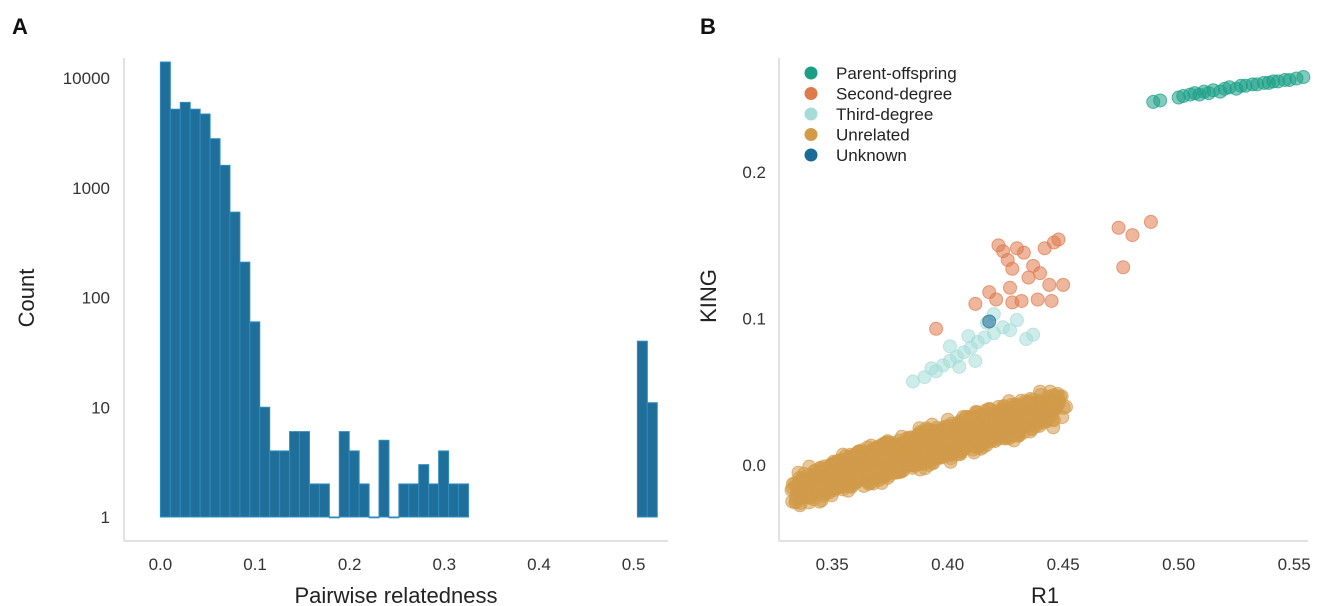 This screenshot has width=1320, height=606. I want to click on histogram-y-tick-label: 1, so click(105, 517).